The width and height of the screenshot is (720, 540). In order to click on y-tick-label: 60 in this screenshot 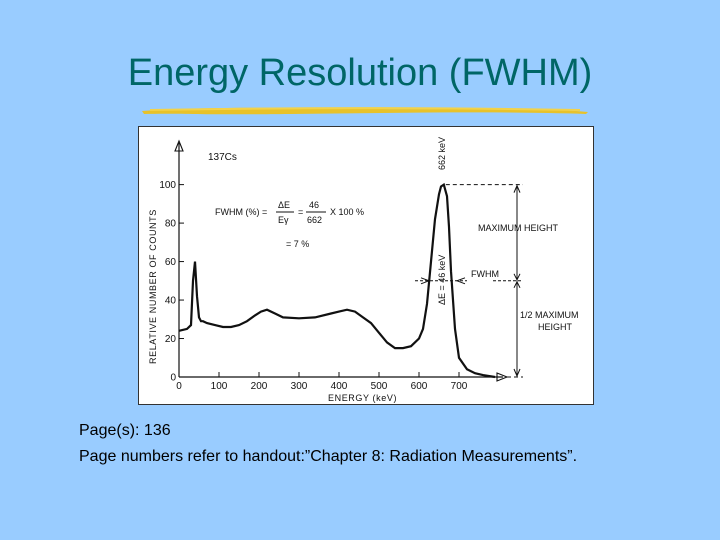, I will do `click(171, 262)`.